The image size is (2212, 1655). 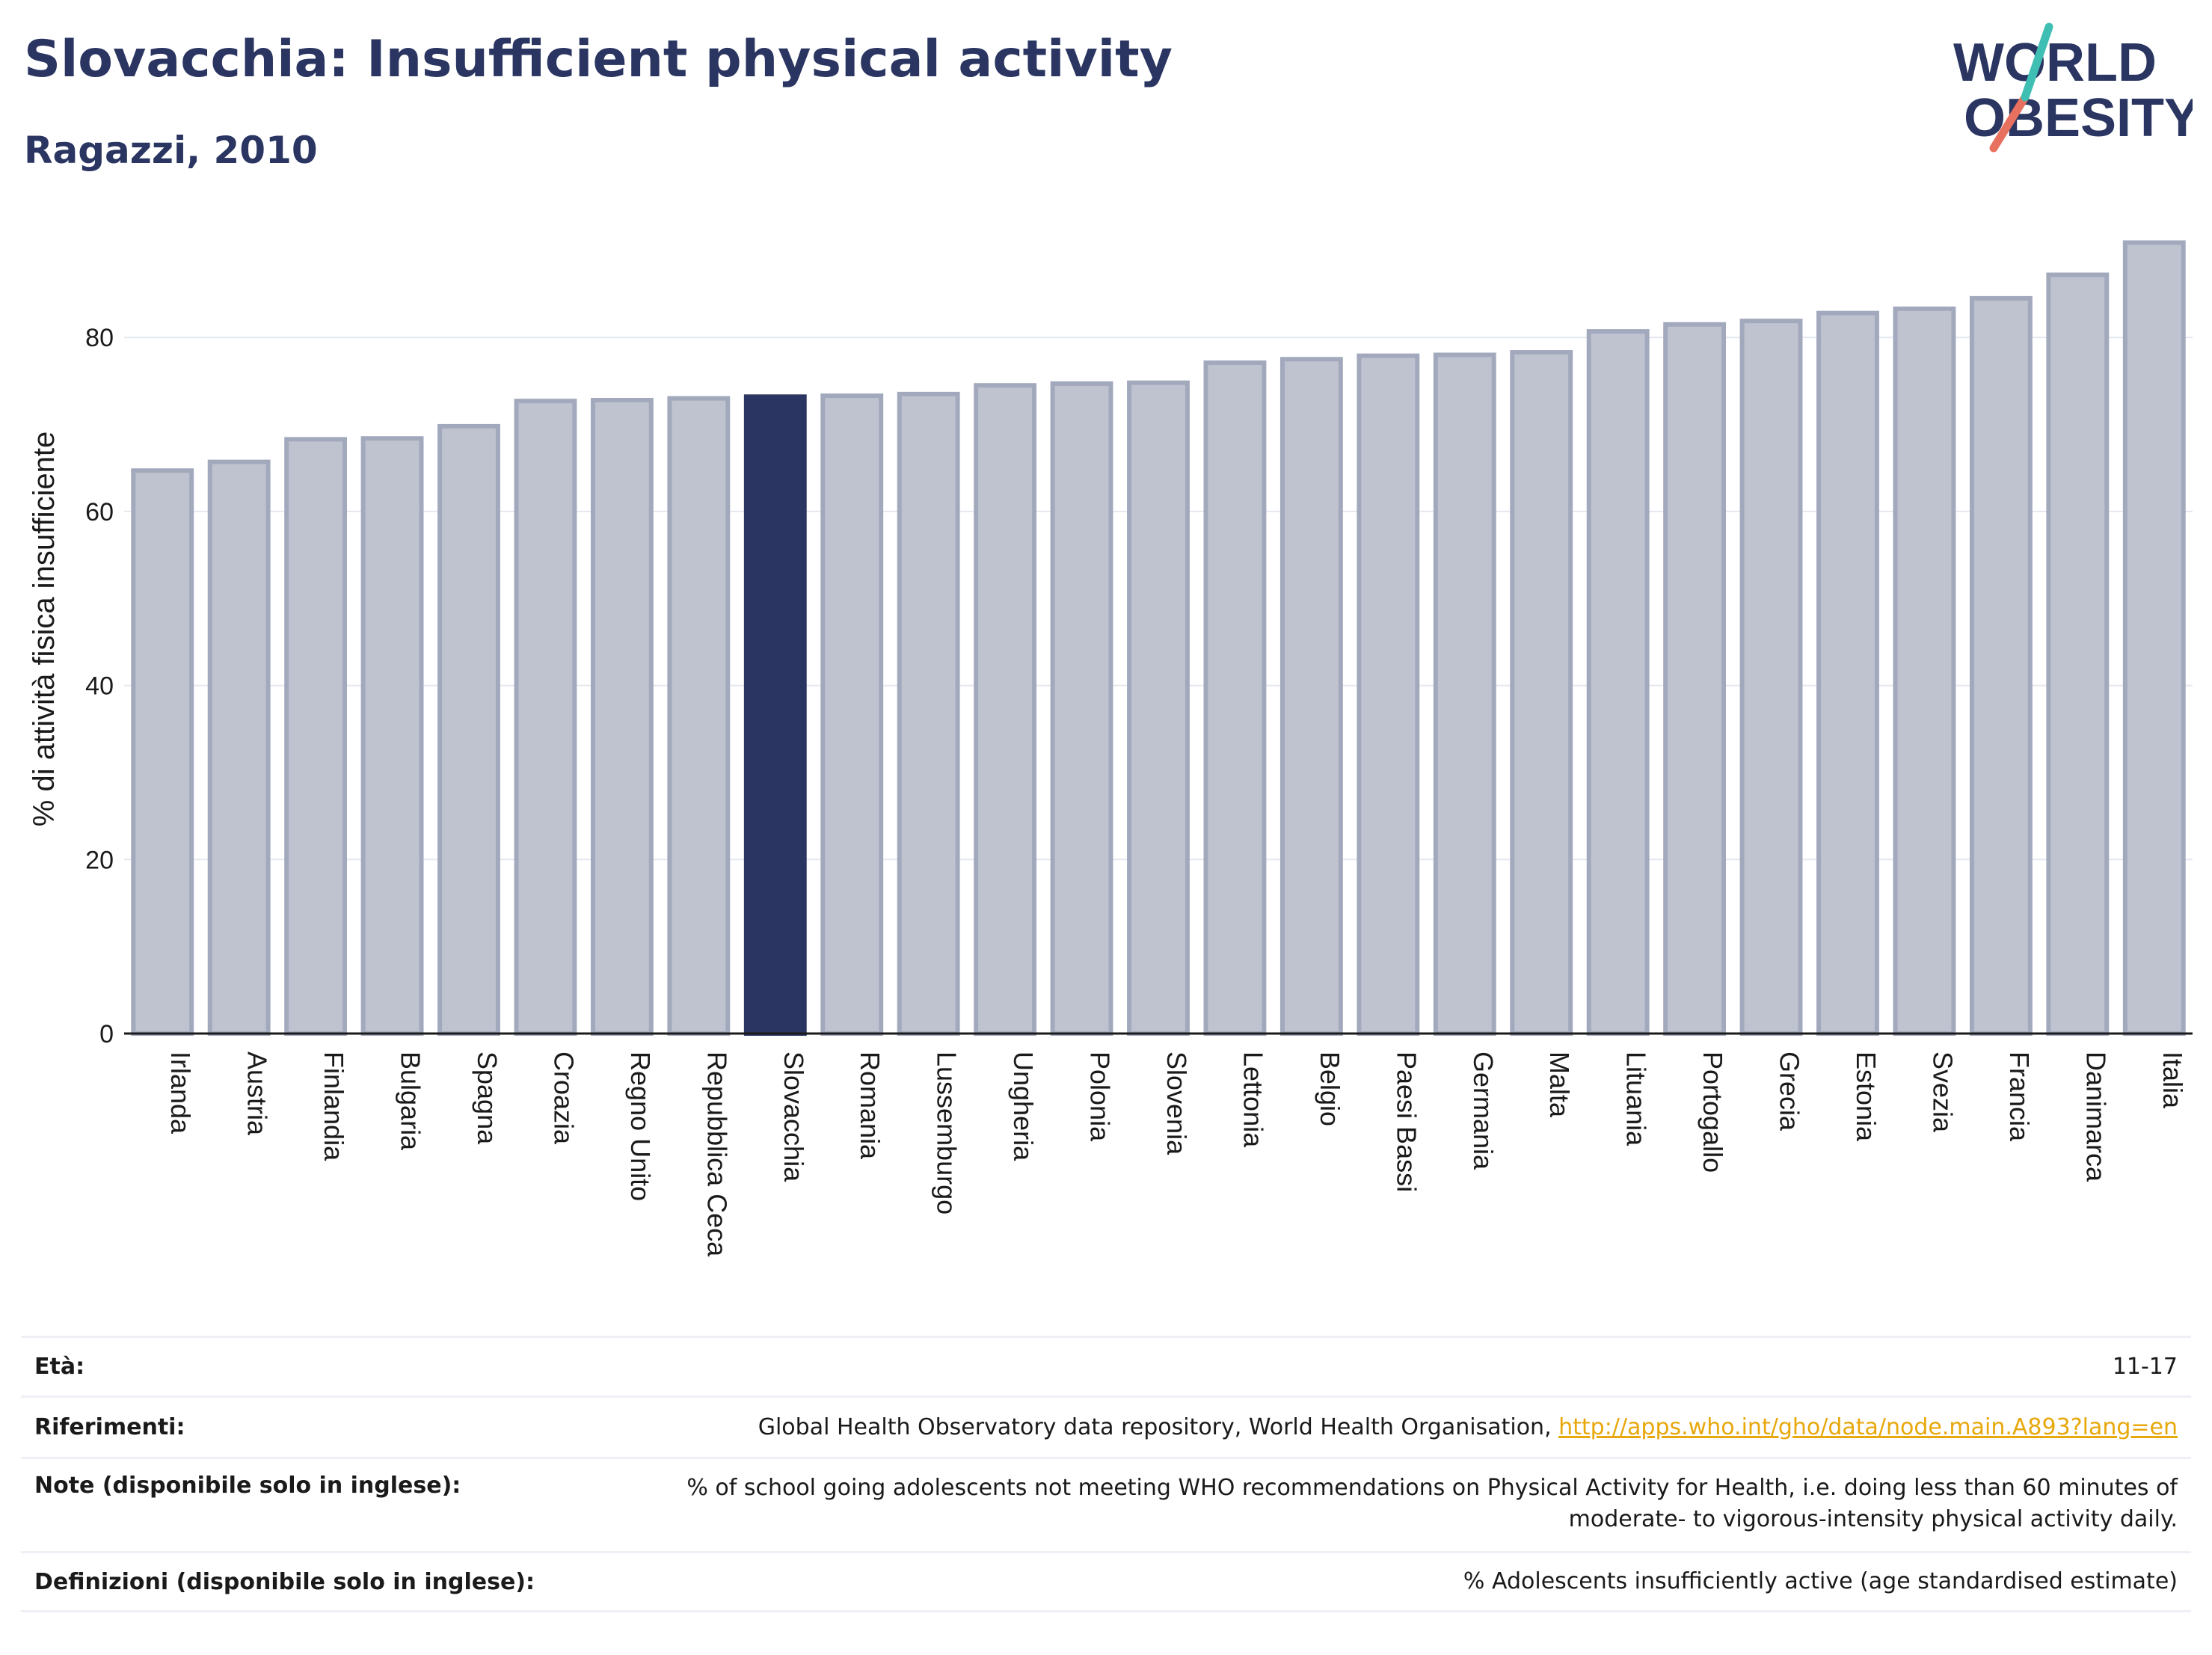 I want to click on bar-svezia, so click(x=1924, y=671).